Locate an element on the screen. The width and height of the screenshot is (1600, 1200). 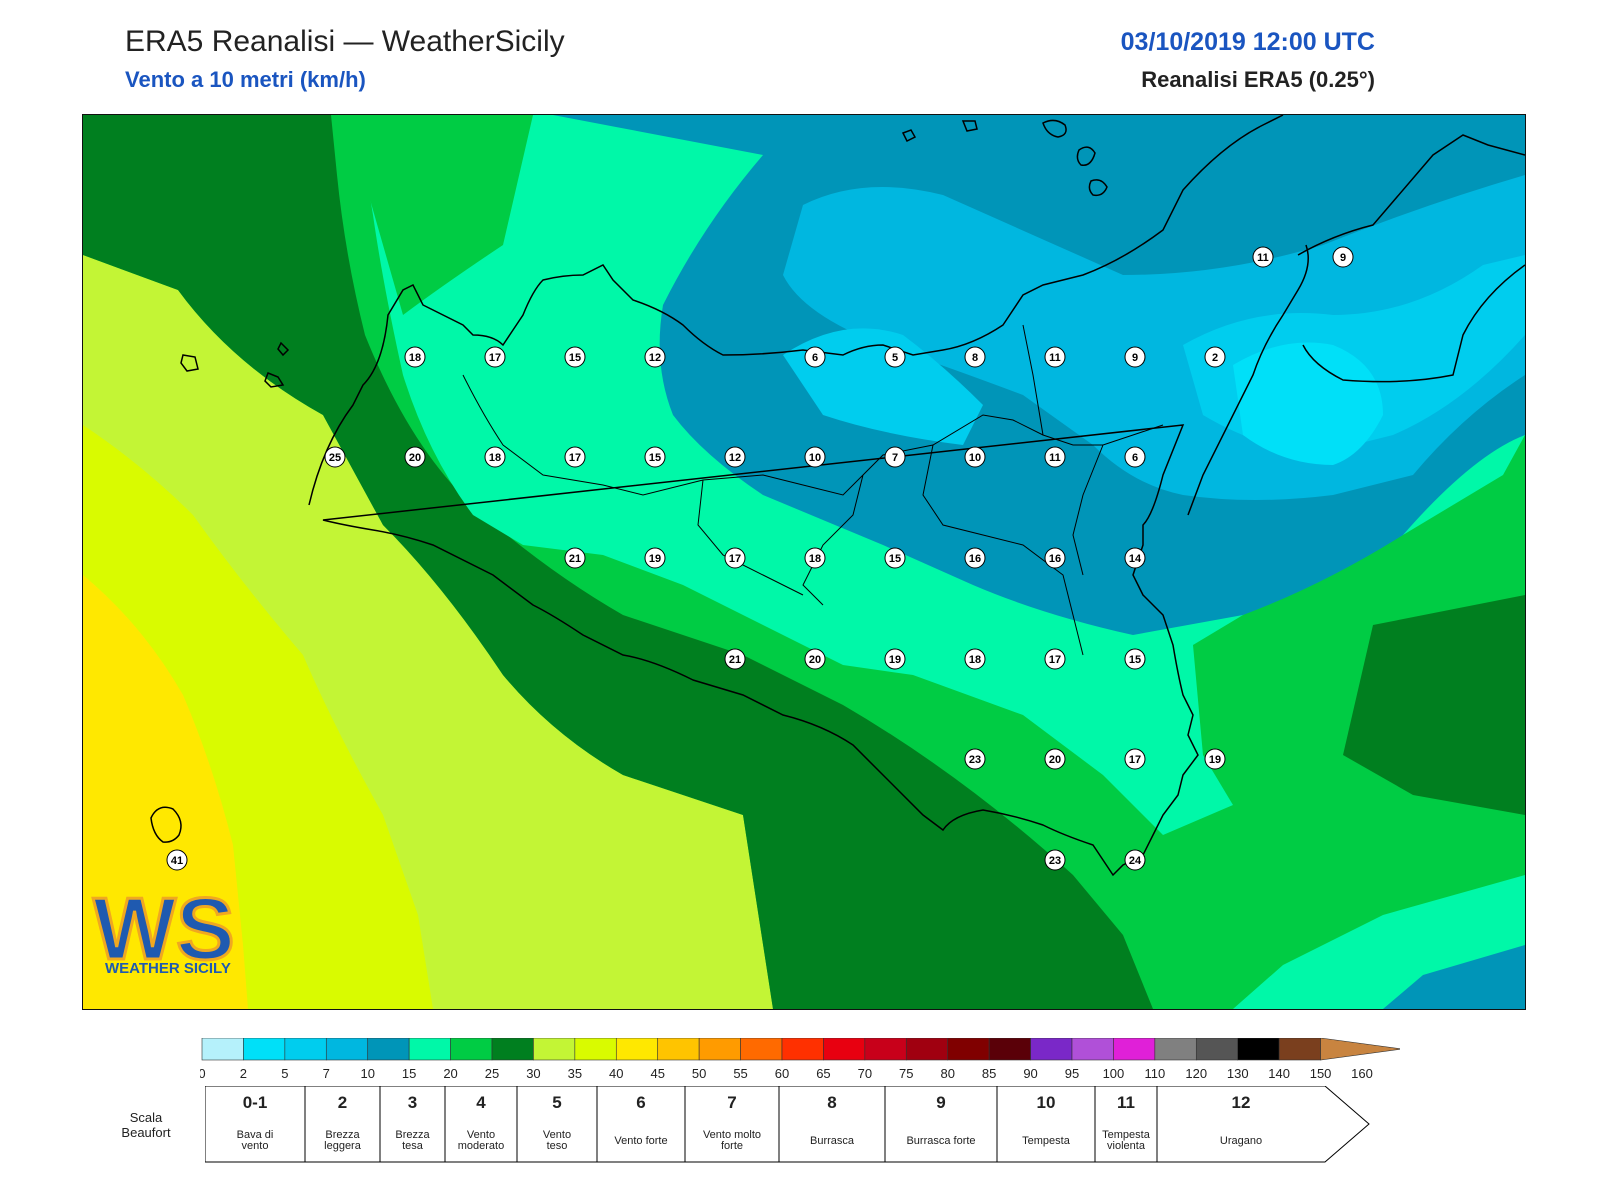
station-value: 11 is located at coordinates (1055, 358).